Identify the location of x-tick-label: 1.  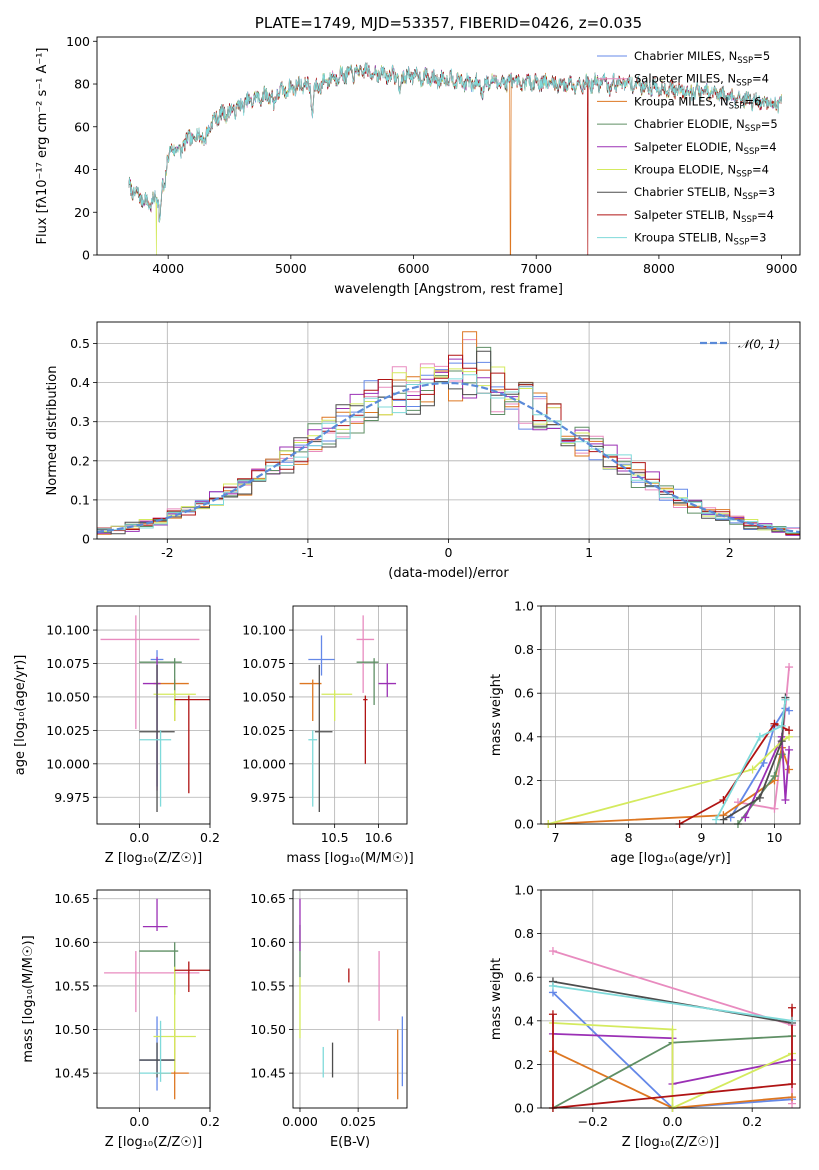
(589, 552).